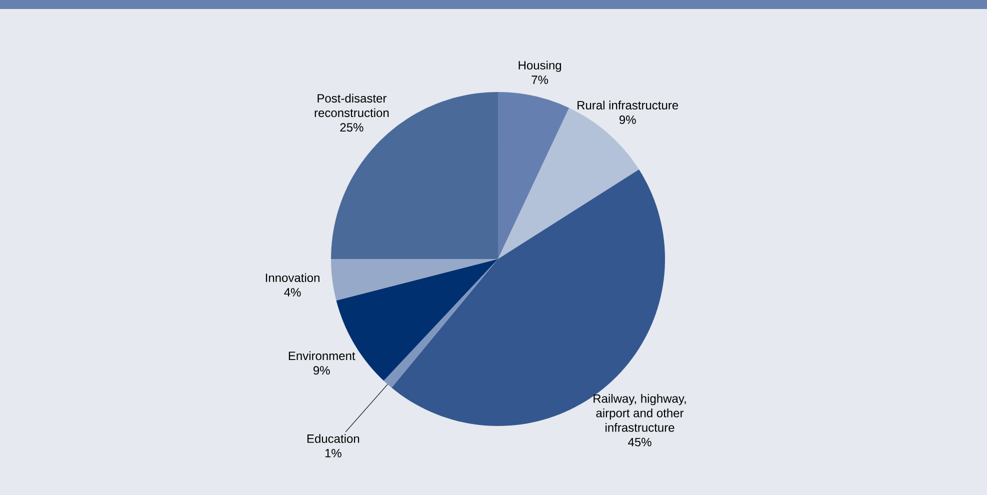 Image resolution: width=987 pixels, height=495 pixels. I want to click on slice-label: Education, so click(333, 438).